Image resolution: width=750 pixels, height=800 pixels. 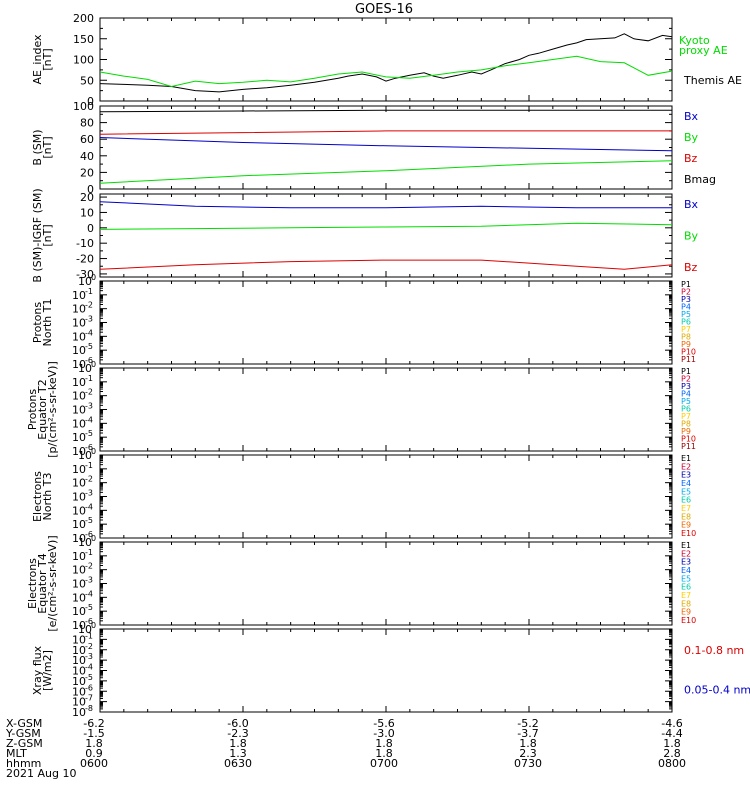 I want to click on time-axis-value: -2.3, so click(x=237, y=733).